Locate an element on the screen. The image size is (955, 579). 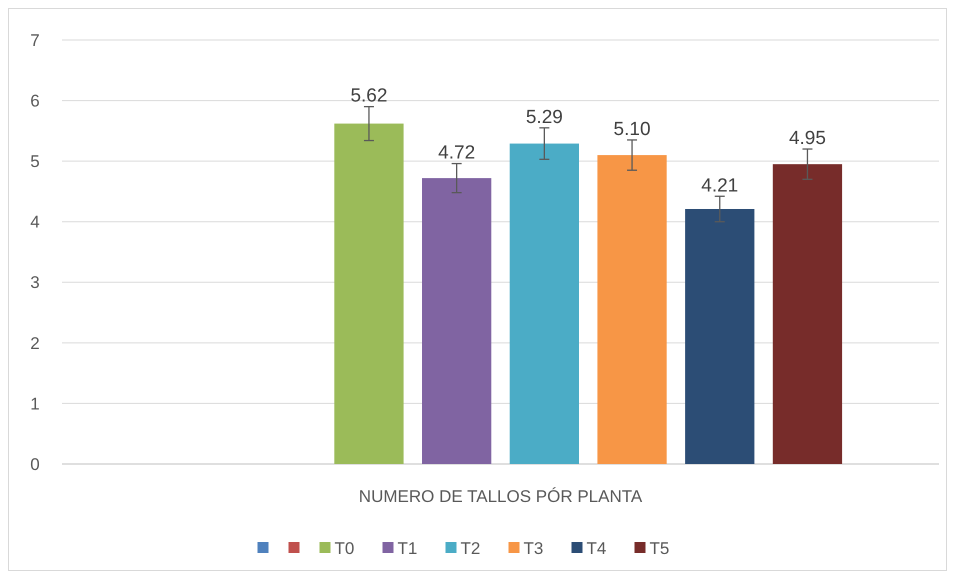
y-tick-label: 2 is located at coordinates (35, 343).